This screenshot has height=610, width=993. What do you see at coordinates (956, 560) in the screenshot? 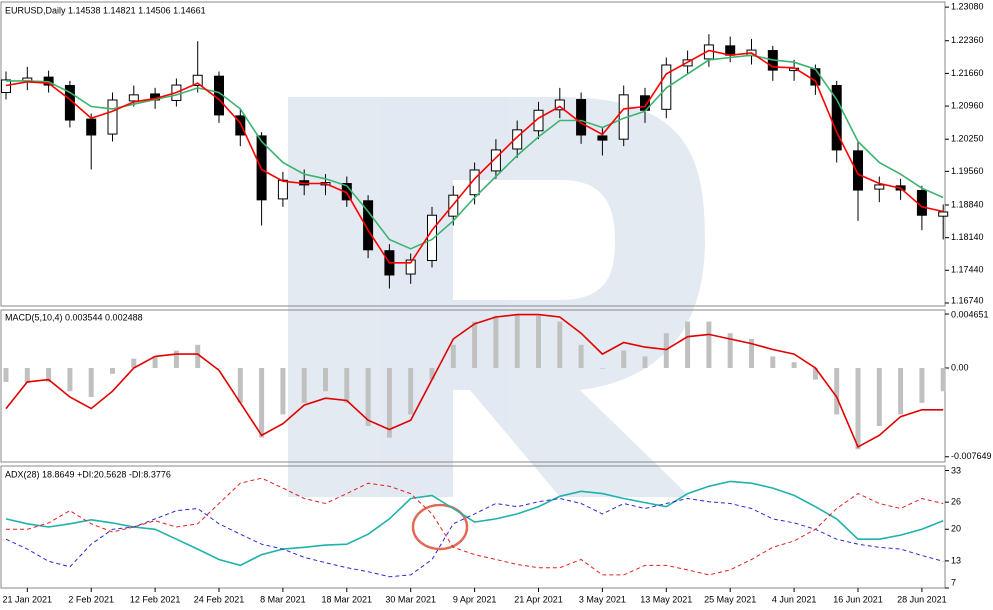
I see `y-tick-label: 13` at bounding box center [956, 560].